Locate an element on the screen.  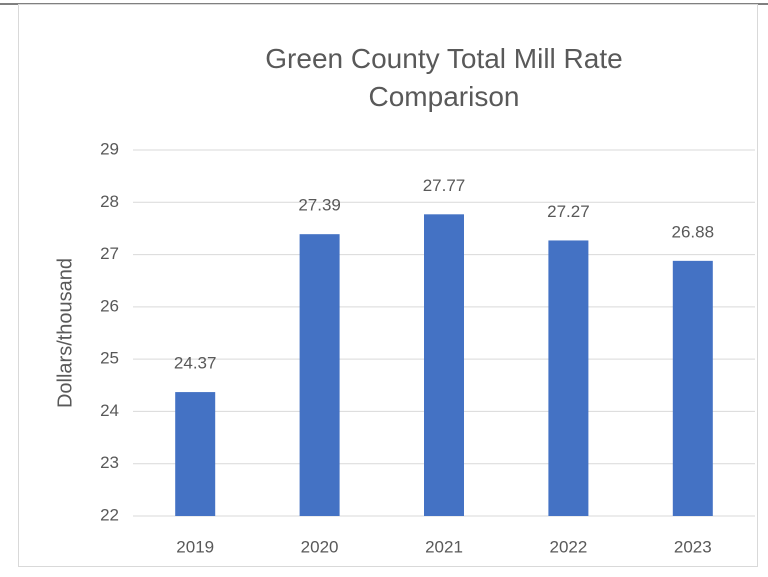
y-tick-label: 25 is located at coordinates (109, 358).